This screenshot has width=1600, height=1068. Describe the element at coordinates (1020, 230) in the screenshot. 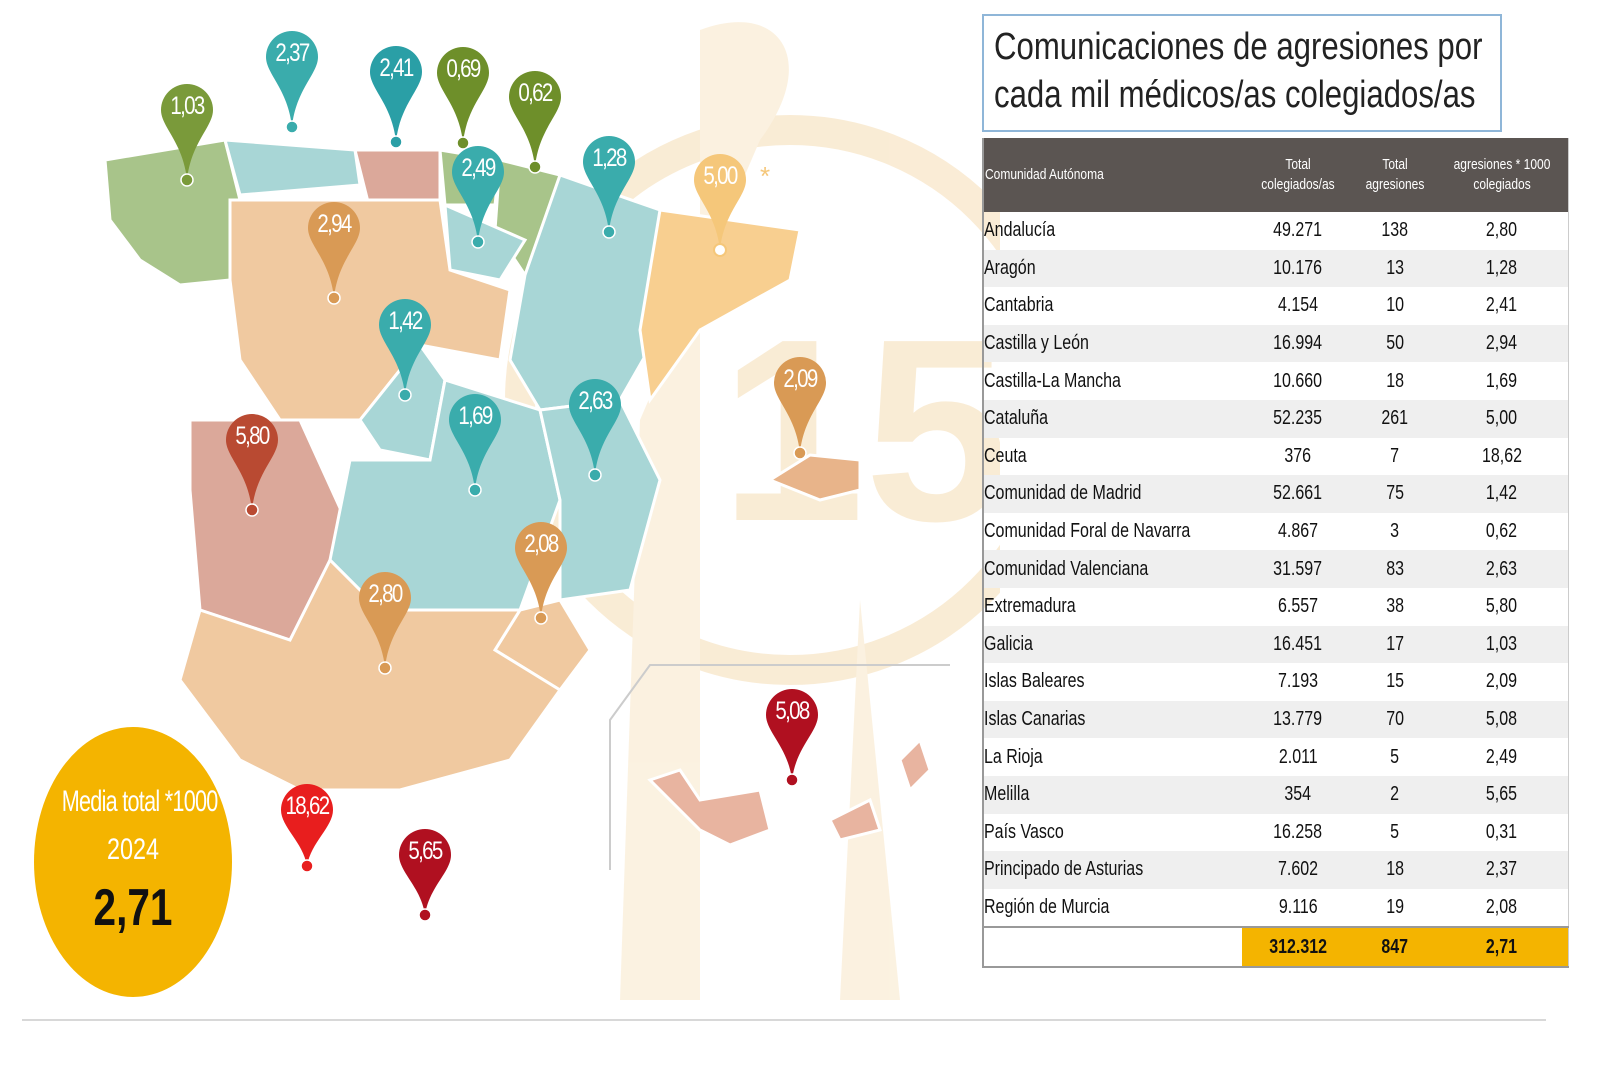

I see `cell-text: Andalucía` at that location.